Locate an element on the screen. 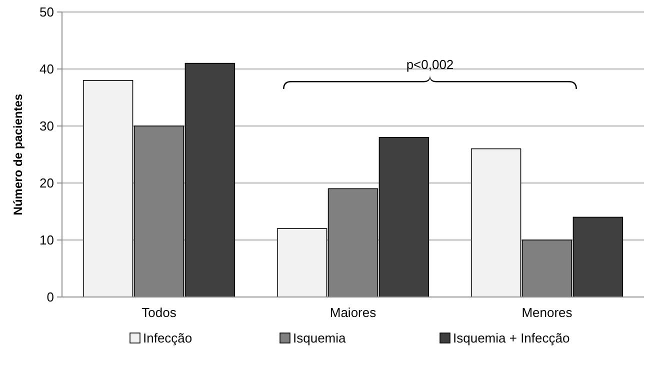 This screenshot has height=370, width=654. y-tick-label: 30 is located at coordinates (47, 126).